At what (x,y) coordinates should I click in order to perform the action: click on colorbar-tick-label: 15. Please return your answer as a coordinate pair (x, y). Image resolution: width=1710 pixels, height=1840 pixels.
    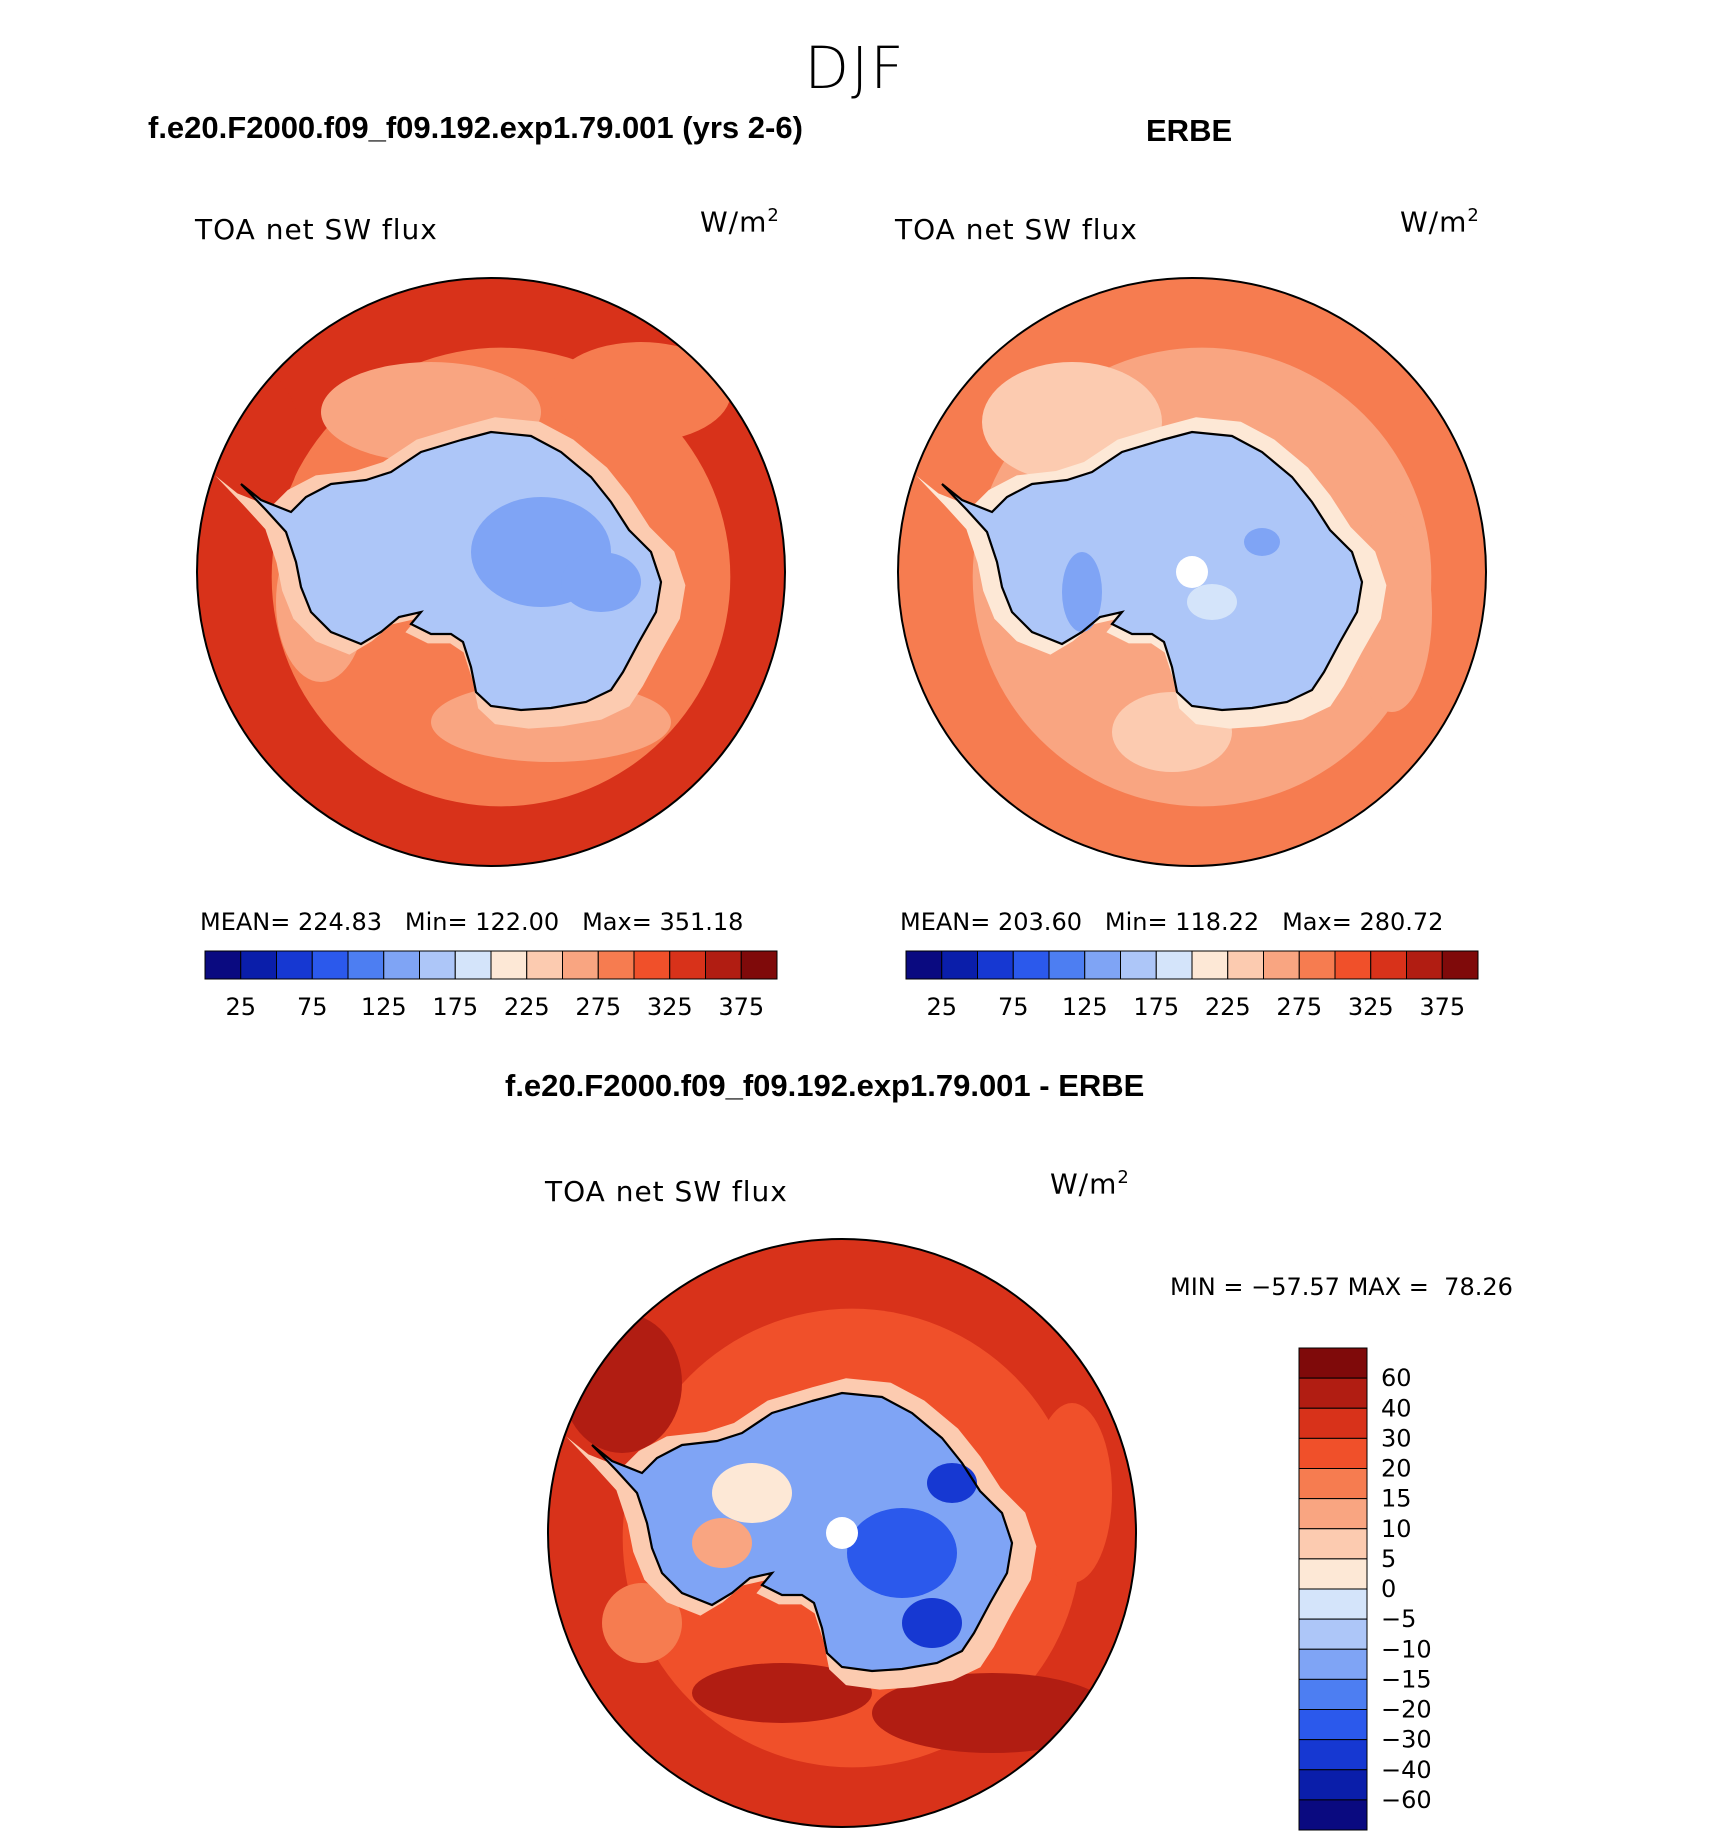
    Looking at the image, I should click on (1396, 1499).